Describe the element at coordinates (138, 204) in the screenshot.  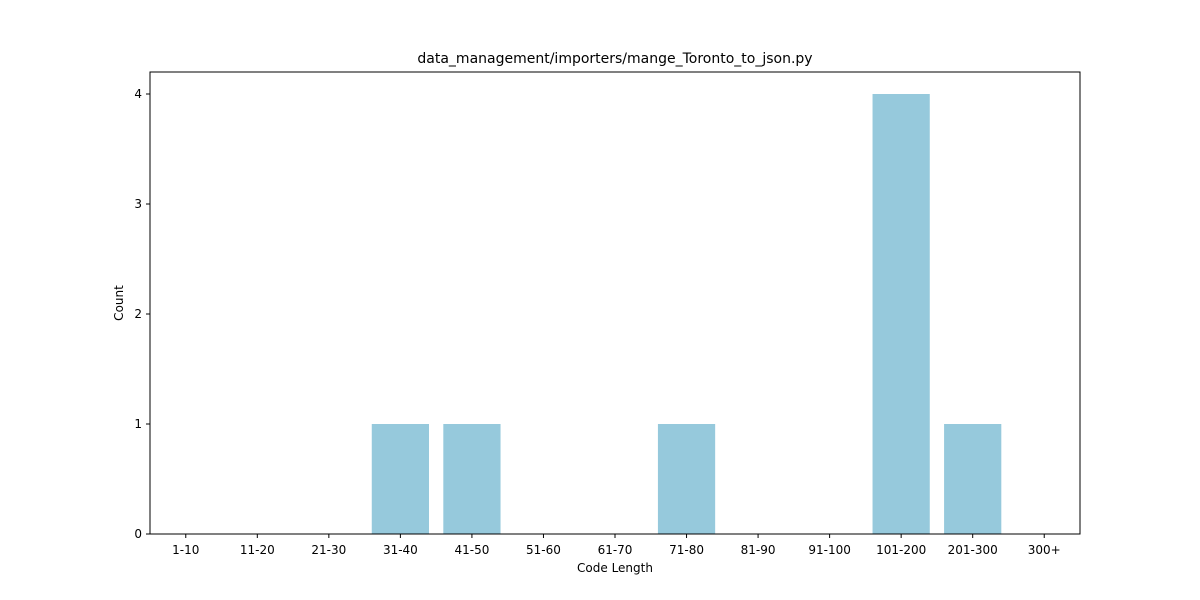
I see `y-tick-label: 3` at that location.